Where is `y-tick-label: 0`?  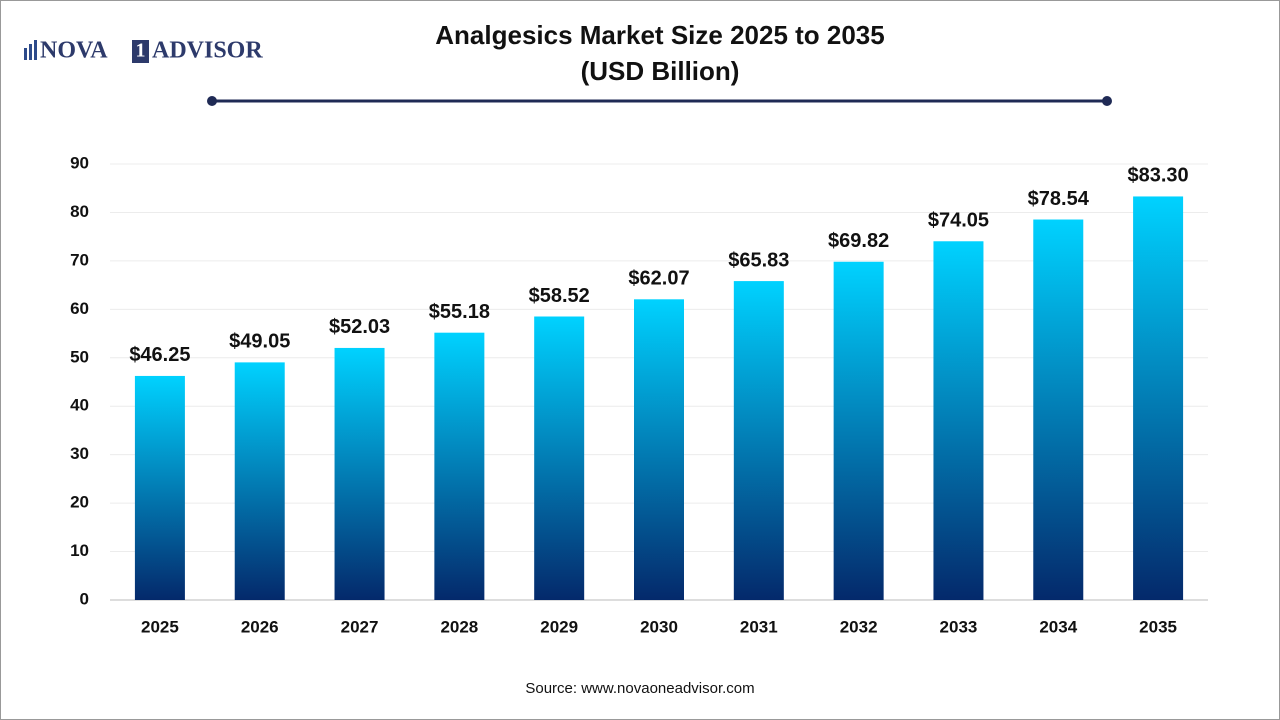 y-tick-label: 0 is located at coordinates (84, 598).